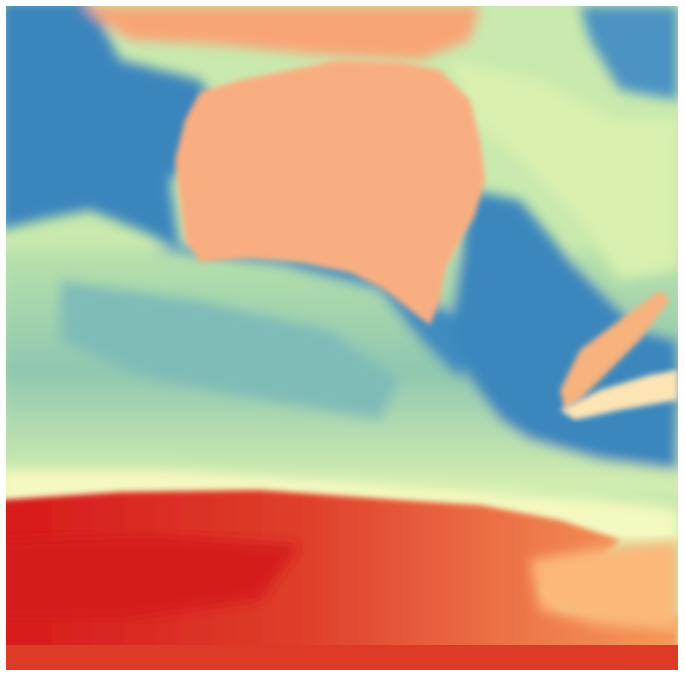  Describe the element at coordinates (564, 170) in the screenshot. I see `ocean-ne` at that location.